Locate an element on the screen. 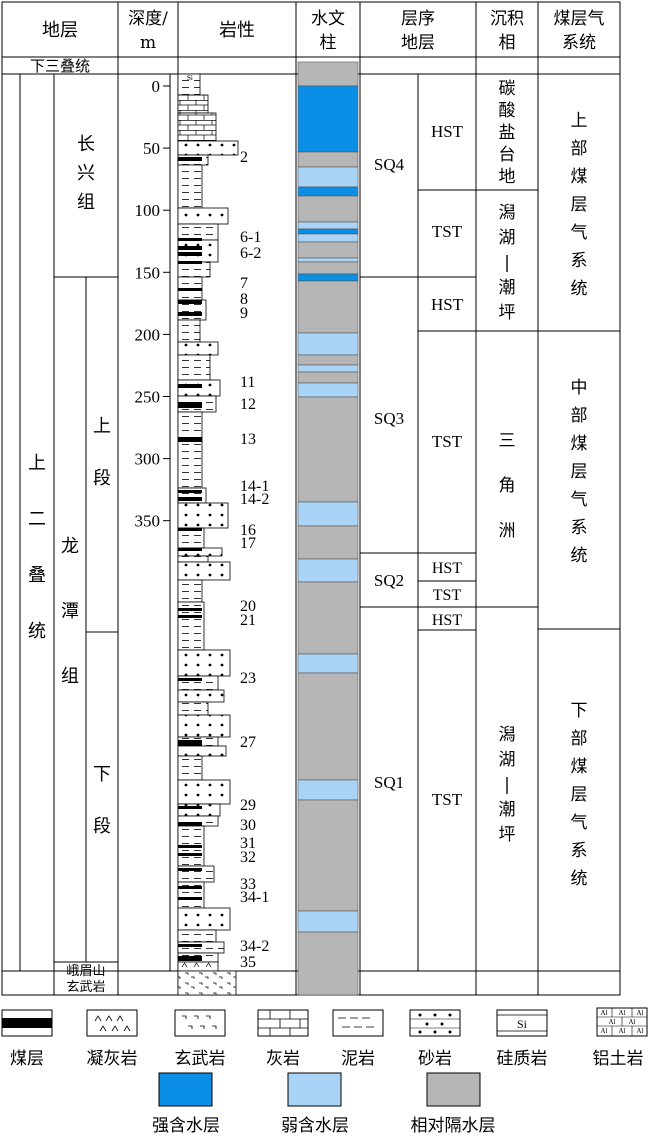 This screenshot has height=1139, width=650. sequence-sq2: SQ2 is located at coordinates (389, 580).